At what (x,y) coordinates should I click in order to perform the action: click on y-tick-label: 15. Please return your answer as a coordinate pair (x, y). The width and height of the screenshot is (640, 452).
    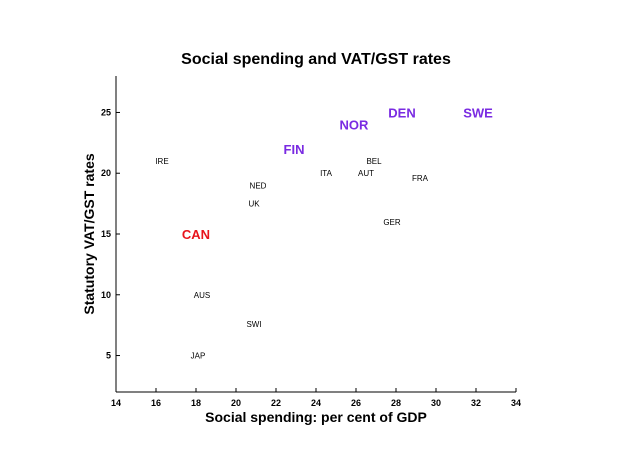
    Looking at the image, I should click on (106, 234).